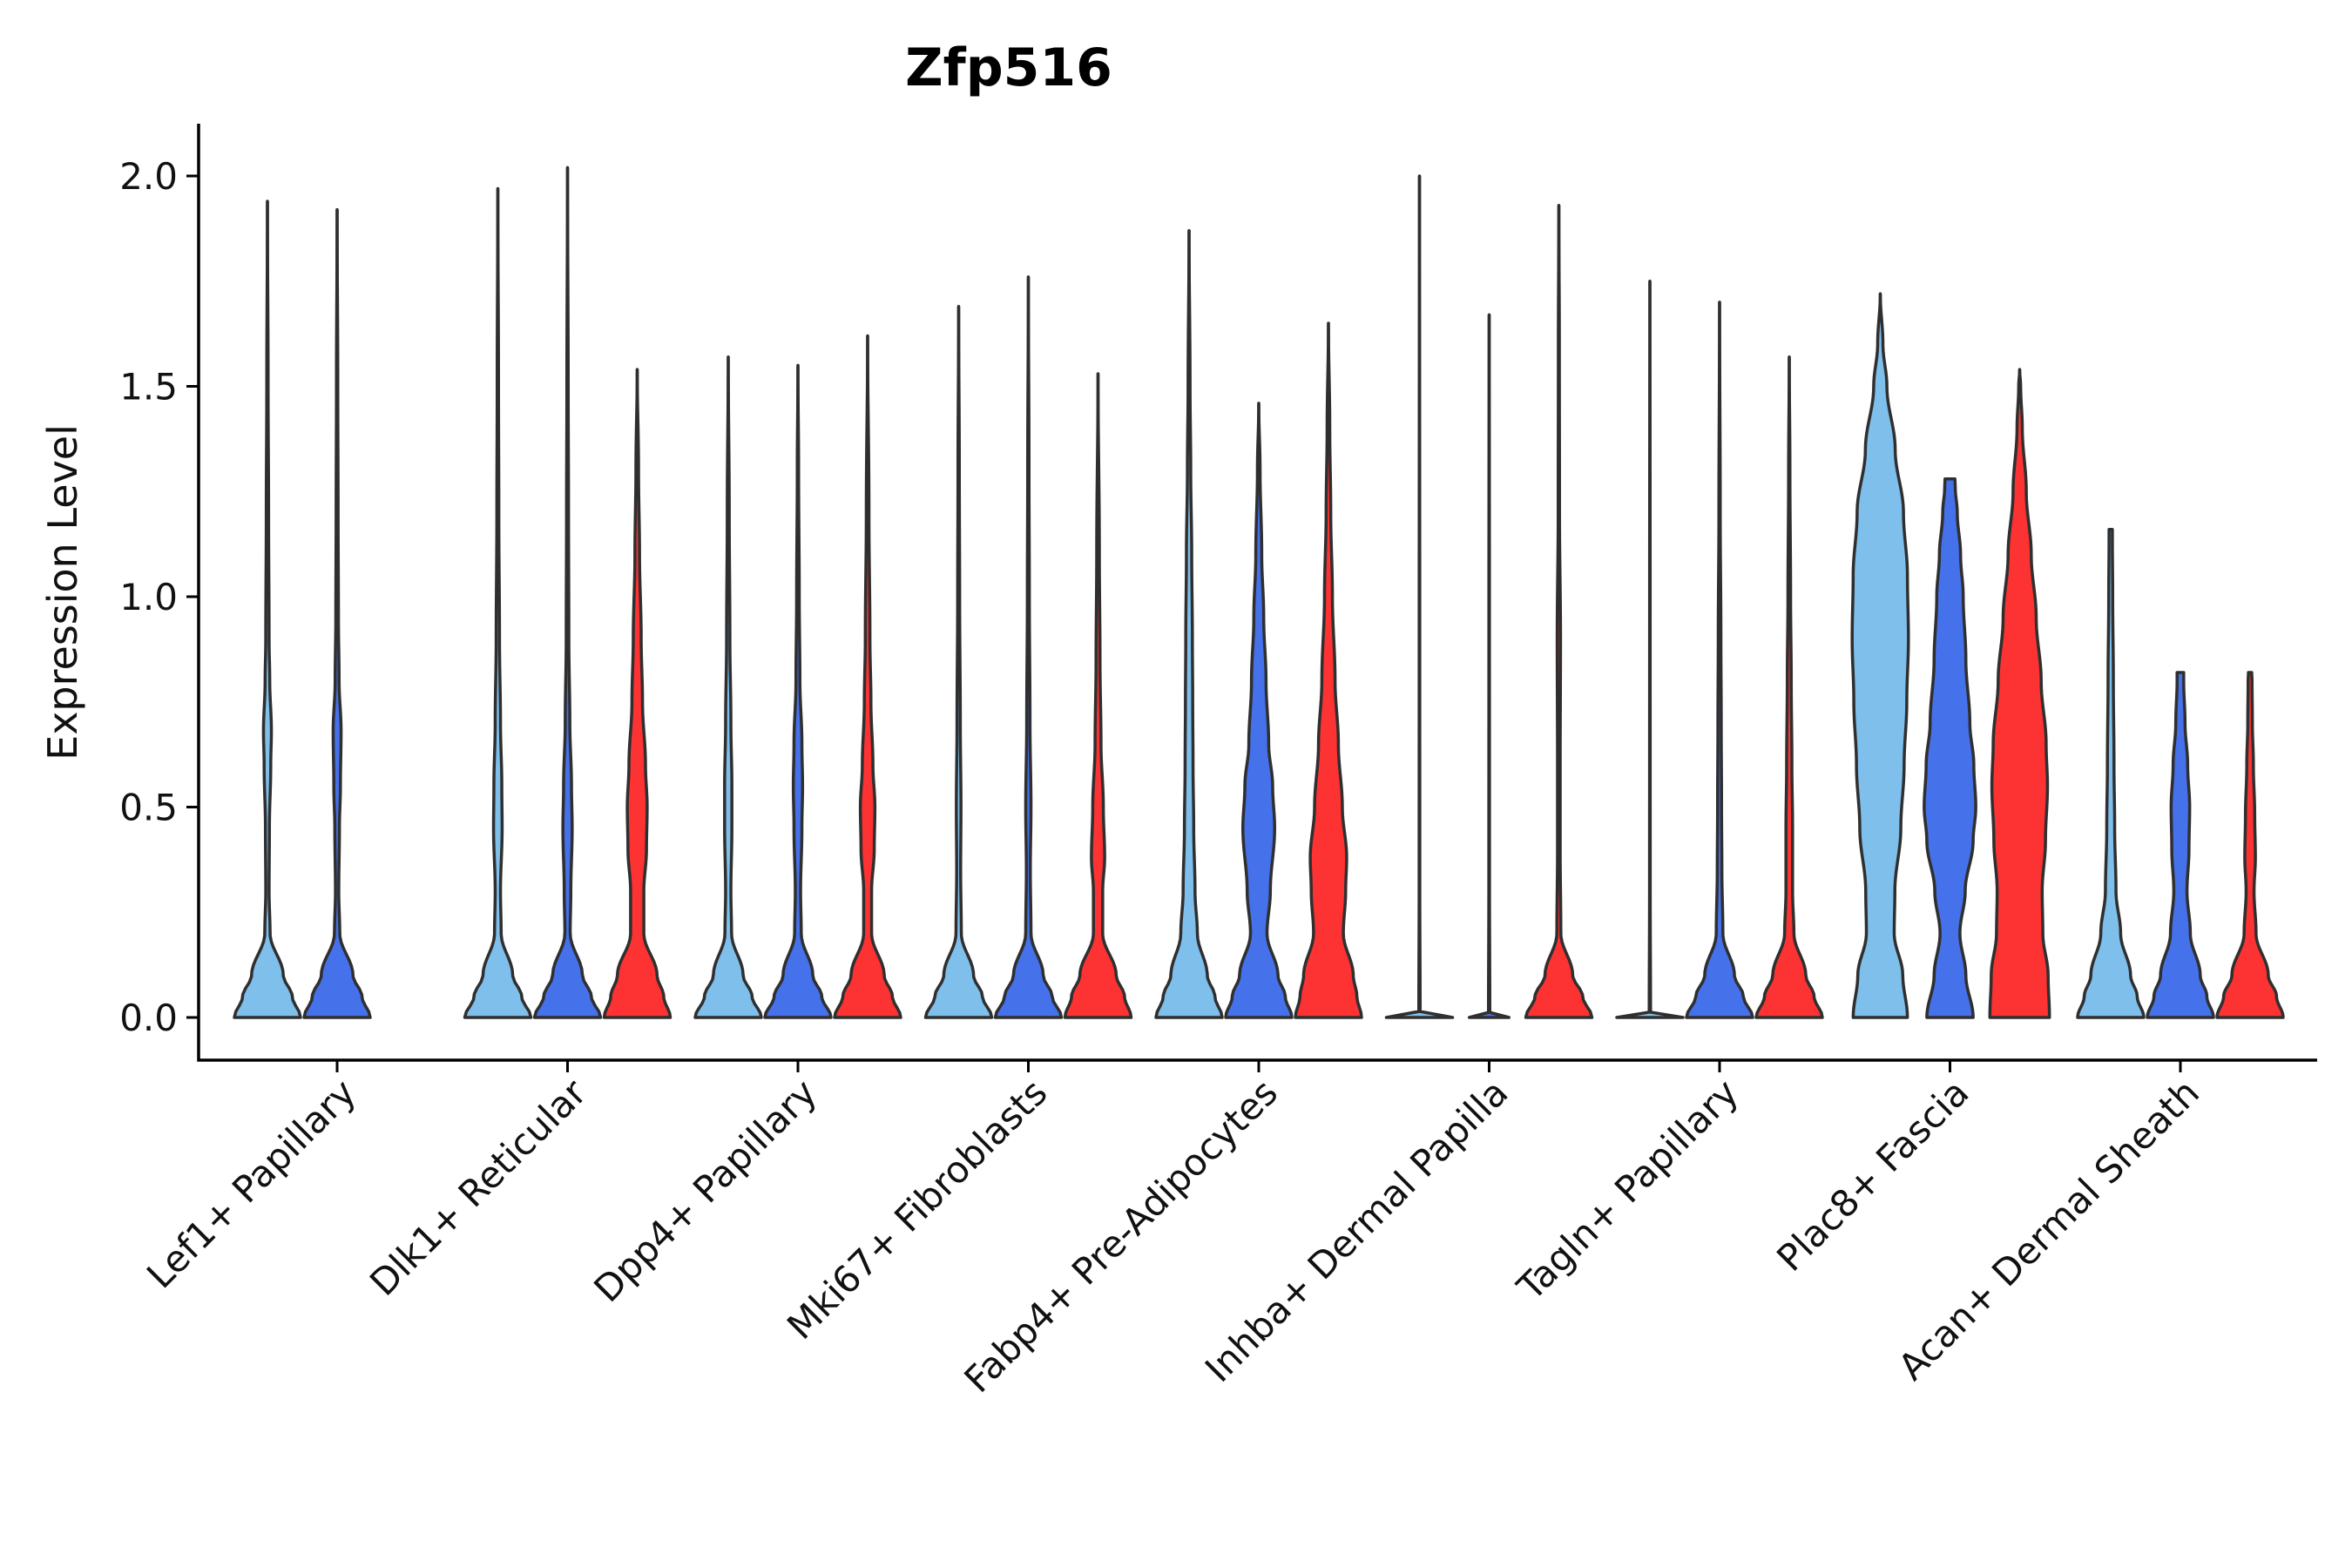  Describe the element at coordinates (1028, 647) in the screenshot. I see `violin-mki67-fibroblasts-b` at that location.